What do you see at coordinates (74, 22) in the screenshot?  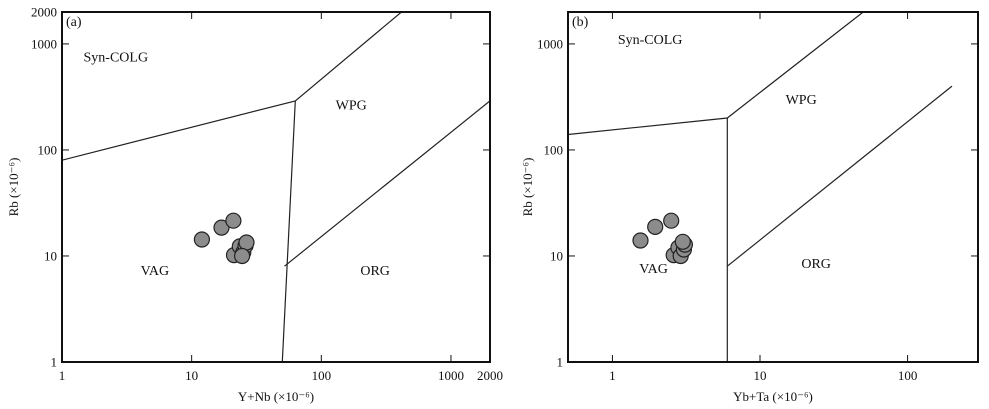 I see `panel-label: (a)` at bounding box center [74, 22].